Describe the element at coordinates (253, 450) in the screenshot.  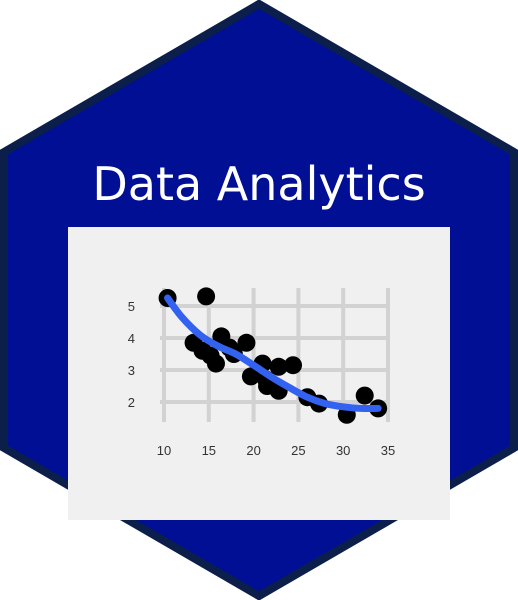
I see `x-tick-label: 20` at that location.